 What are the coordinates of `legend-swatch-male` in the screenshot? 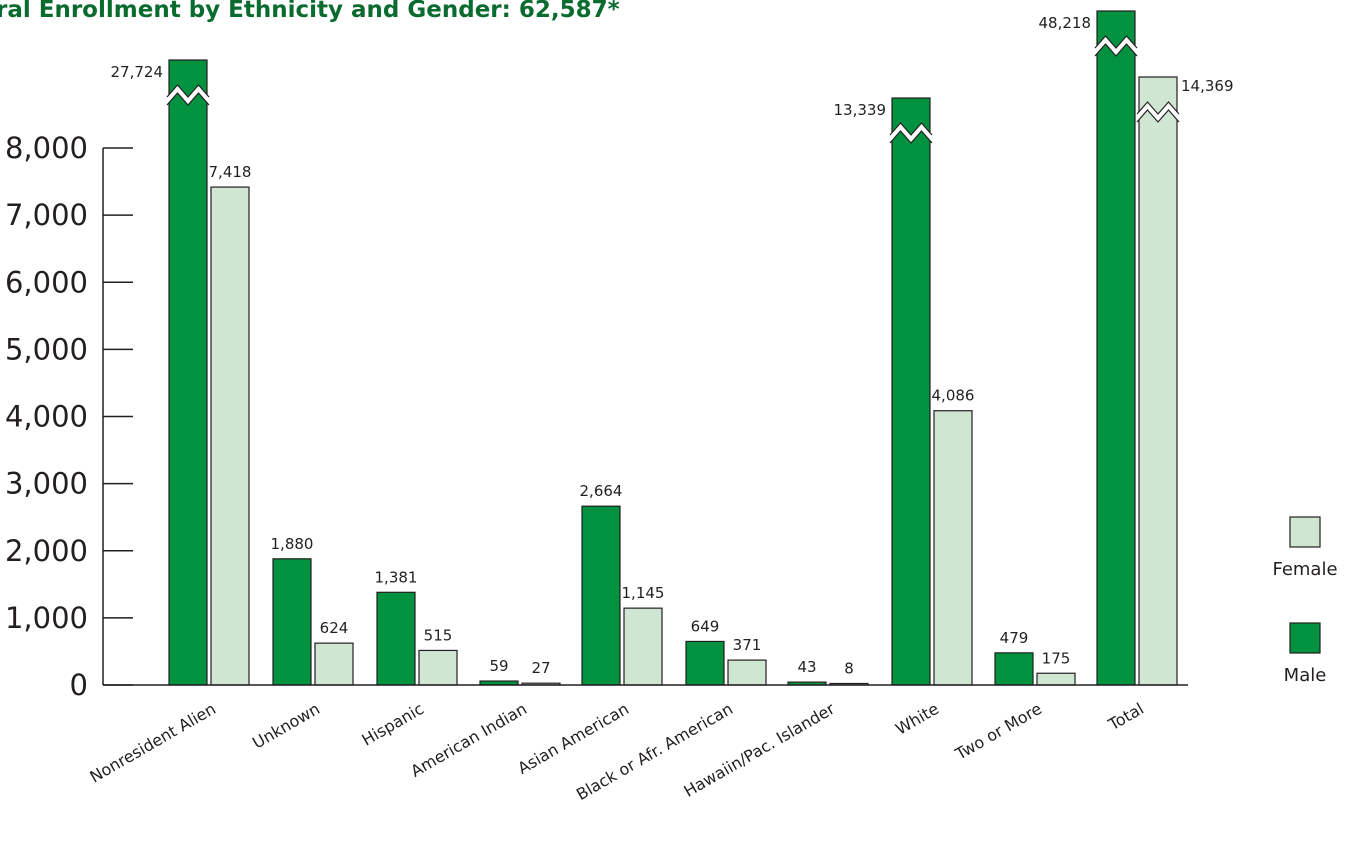 It's located at (1305, 638).